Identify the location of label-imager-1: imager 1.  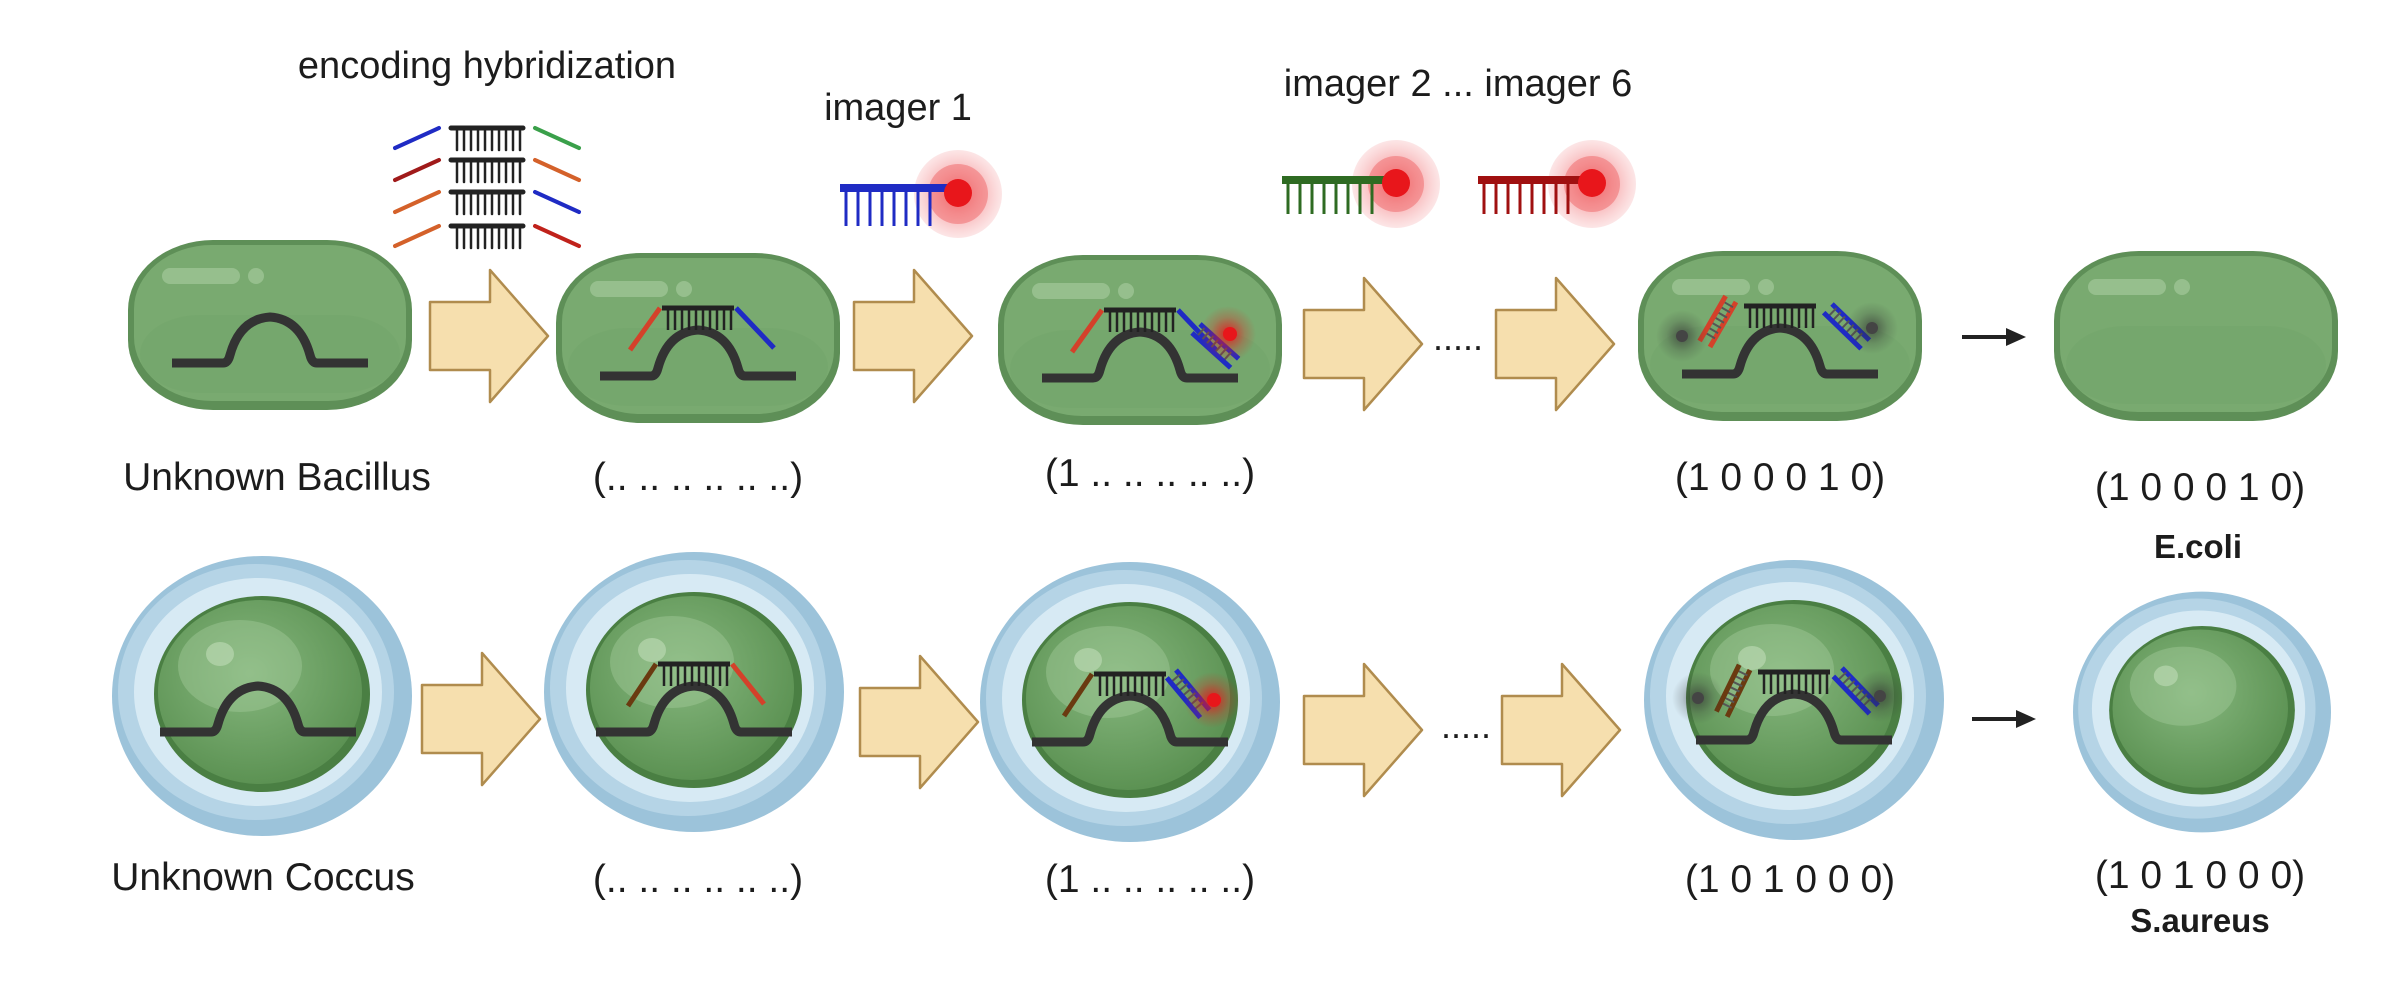
(898, 108).